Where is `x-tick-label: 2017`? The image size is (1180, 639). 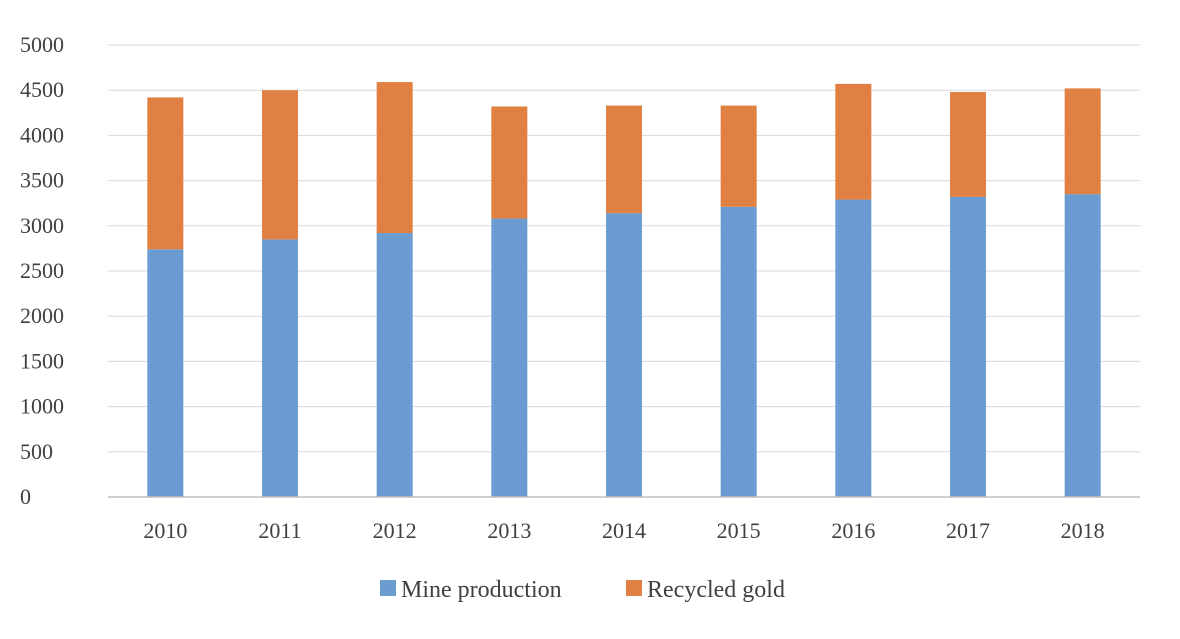
x-tick-label: 2017 is located at coordinates (968, 530).